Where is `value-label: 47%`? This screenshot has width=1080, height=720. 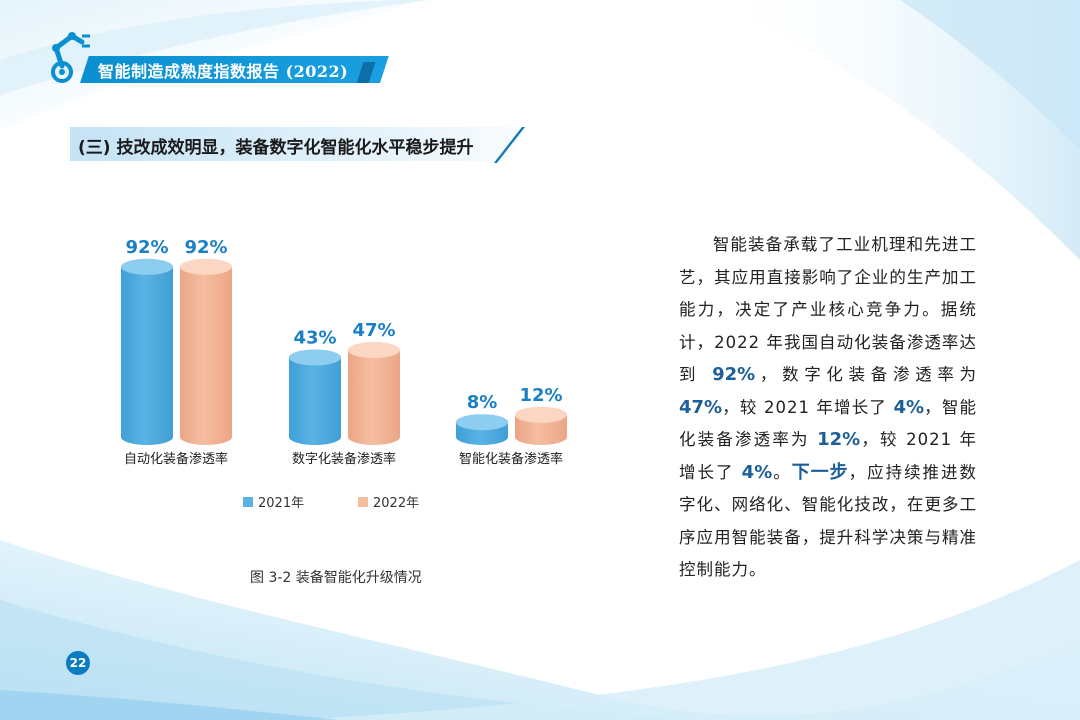
value-label: 47% is located at coordinates (373, 330).